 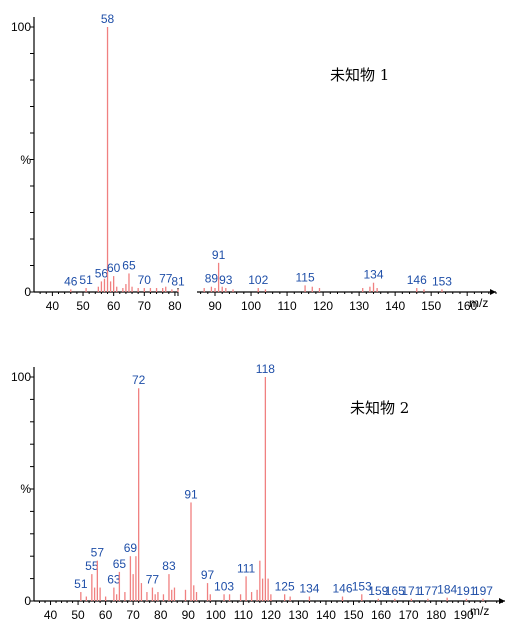 What do you see at coordinates (431, 306) in the screenshot?
I see `chart1-x-tick-label: 150` at bounding box center [431, 306].